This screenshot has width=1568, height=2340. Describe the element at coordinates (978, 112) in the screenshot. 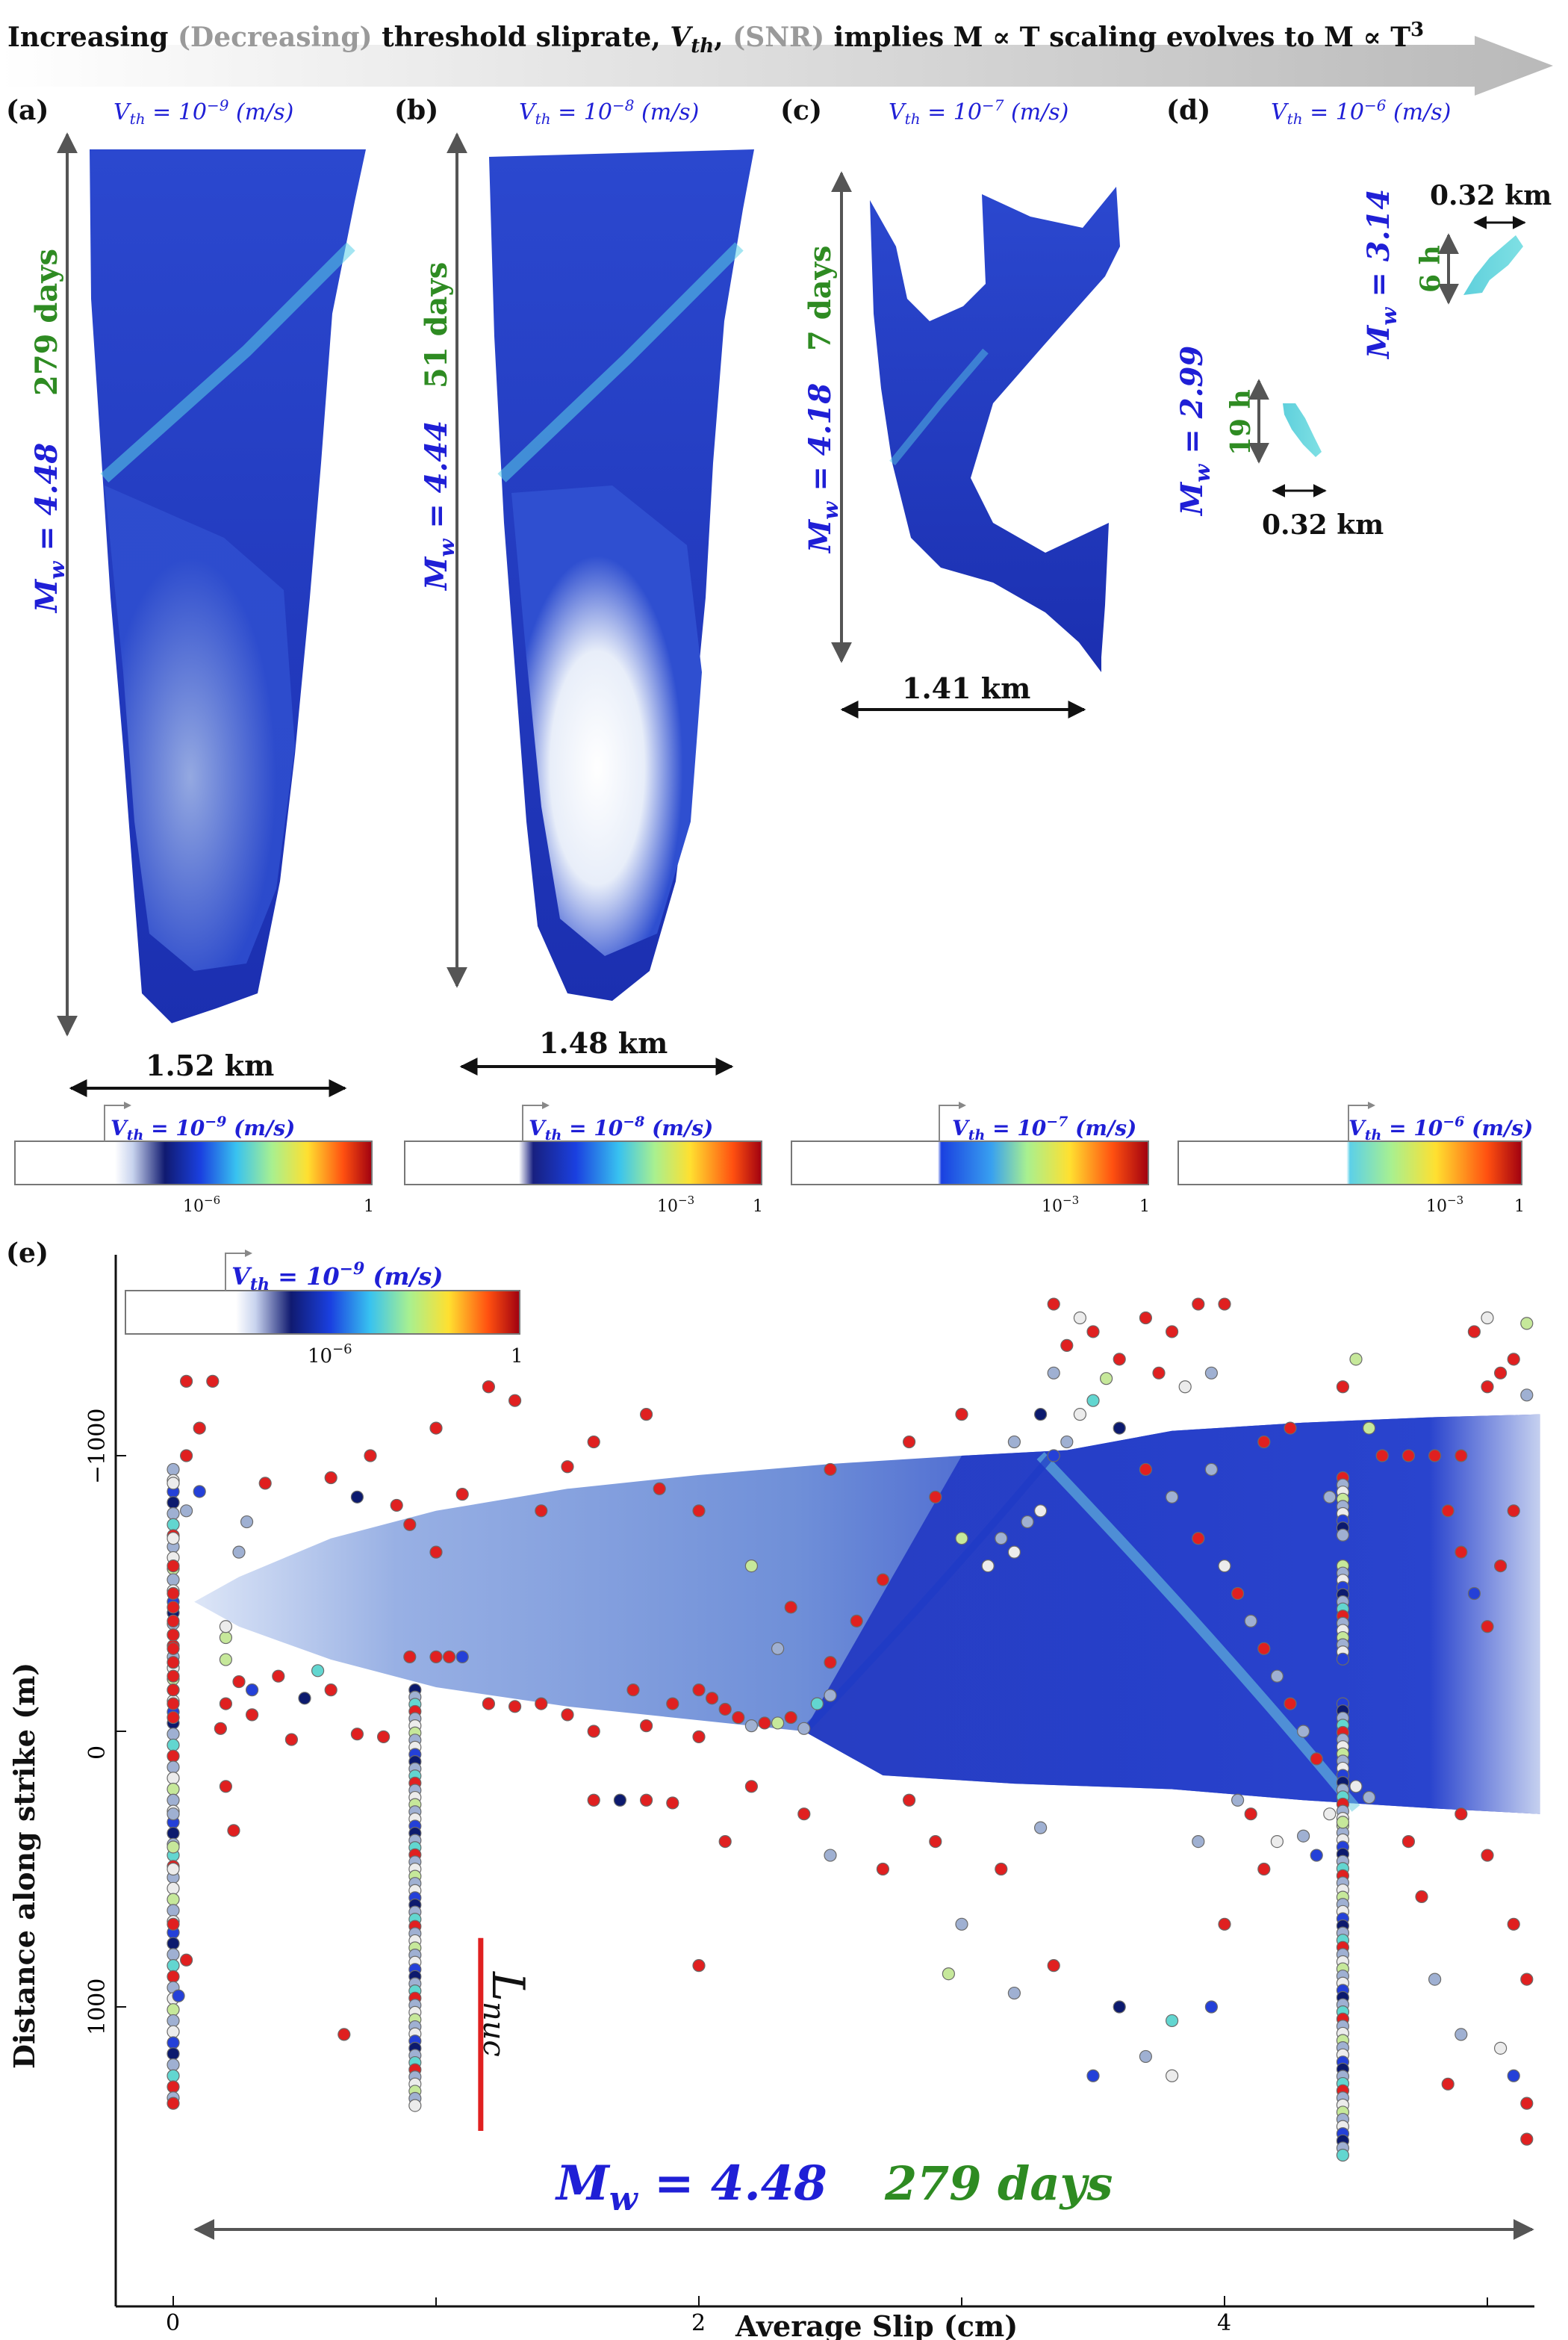

I see `vth-label: Vth = 10−7 (m/s)` at that location.